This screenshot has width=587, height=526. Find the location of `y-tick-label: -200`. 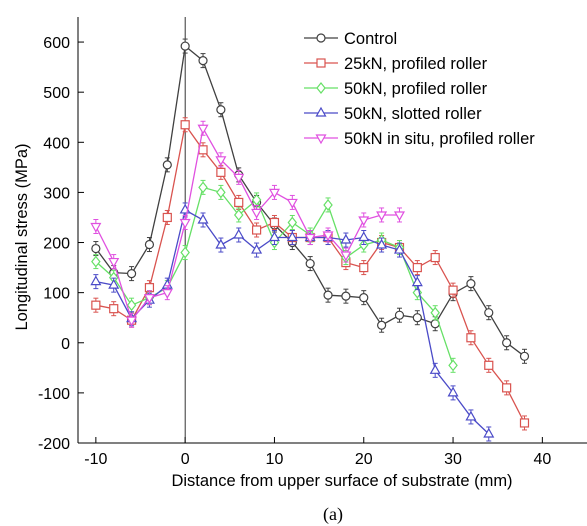

y-tick-label: -200 is located at coordinates (54, 444).